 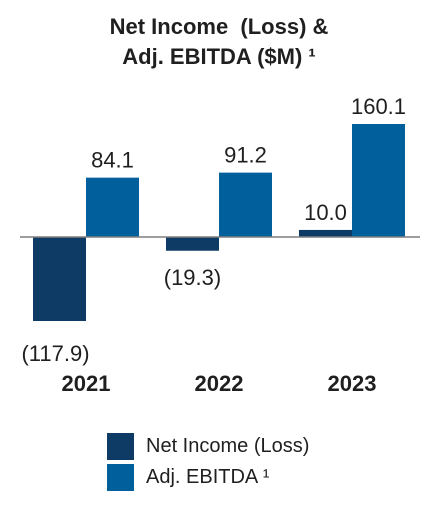 I want to click on chart-title-line-2: Adj. EBITDA ($M) ¹, so click(x=219, y=56).